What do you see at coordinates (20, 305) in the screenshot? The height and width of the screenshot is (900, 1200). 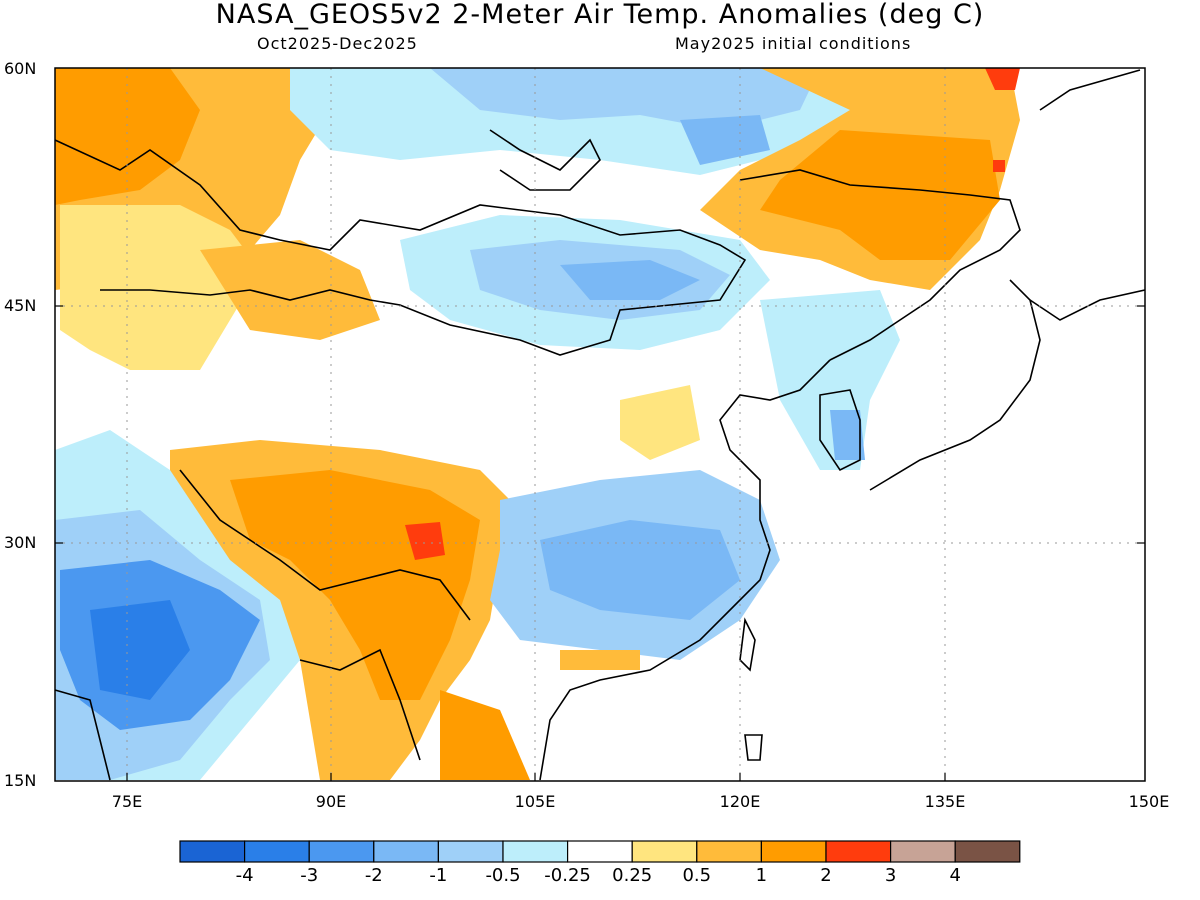 I see `lat-label-45n: 45N` at bounding box center [20, 305].